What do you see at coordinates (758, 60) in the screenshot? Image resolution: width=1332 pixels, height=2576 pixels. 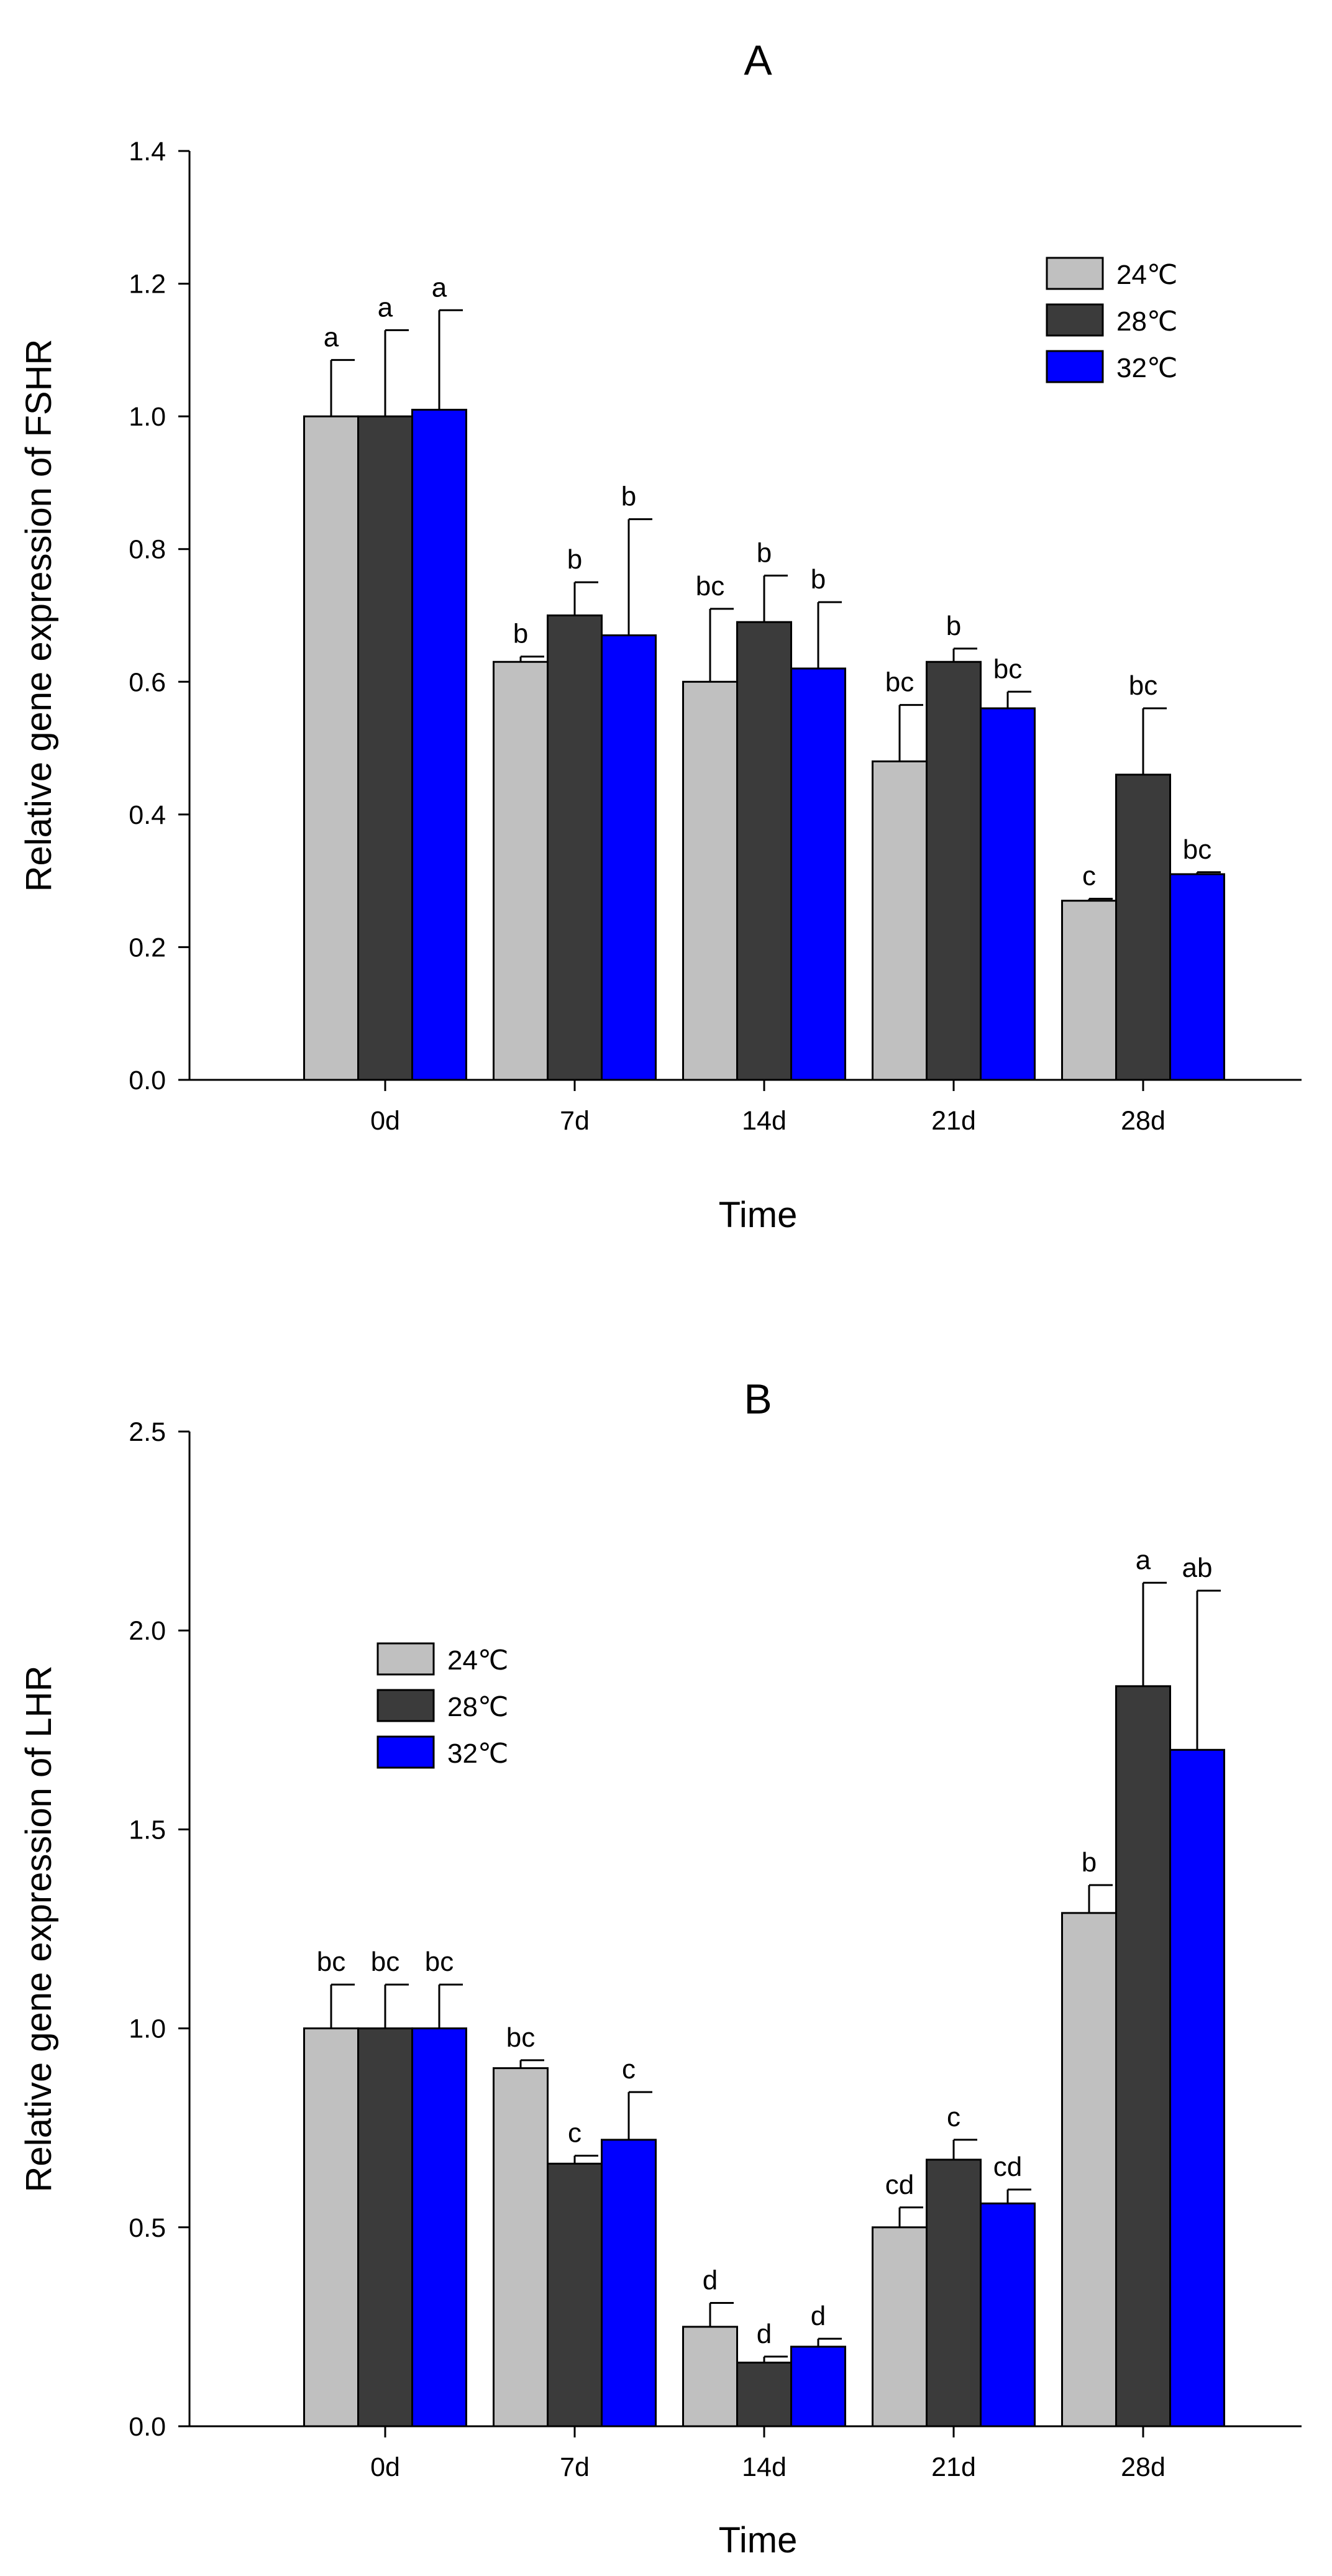 I see `chart0-title: A` at bounding box center [758, 60].